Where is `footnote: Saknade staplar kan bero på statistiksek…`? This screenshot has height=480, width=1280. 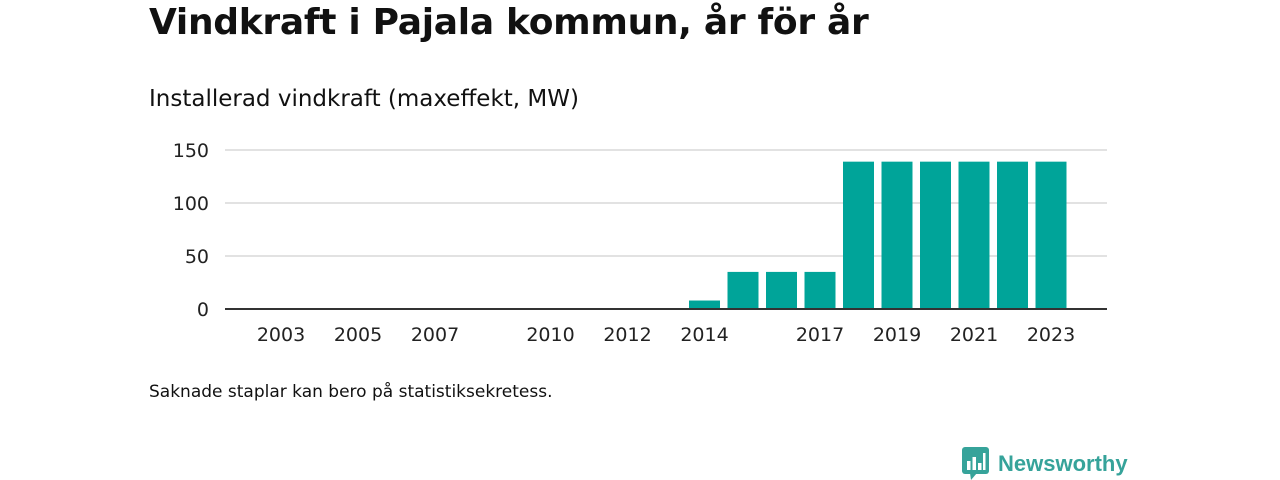 footnote: Saknade staplar kan bero på statistiksek… is located at coordinates (351, 392).